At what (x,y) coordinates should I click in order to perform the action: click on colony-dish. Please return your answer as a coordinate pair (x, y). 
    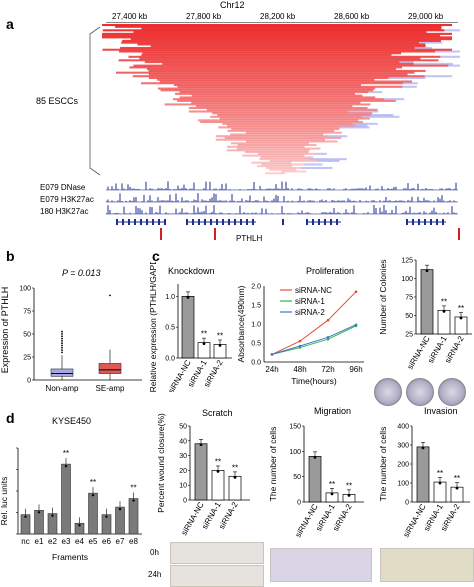
    Looking at the image, I should click on (452, 392).